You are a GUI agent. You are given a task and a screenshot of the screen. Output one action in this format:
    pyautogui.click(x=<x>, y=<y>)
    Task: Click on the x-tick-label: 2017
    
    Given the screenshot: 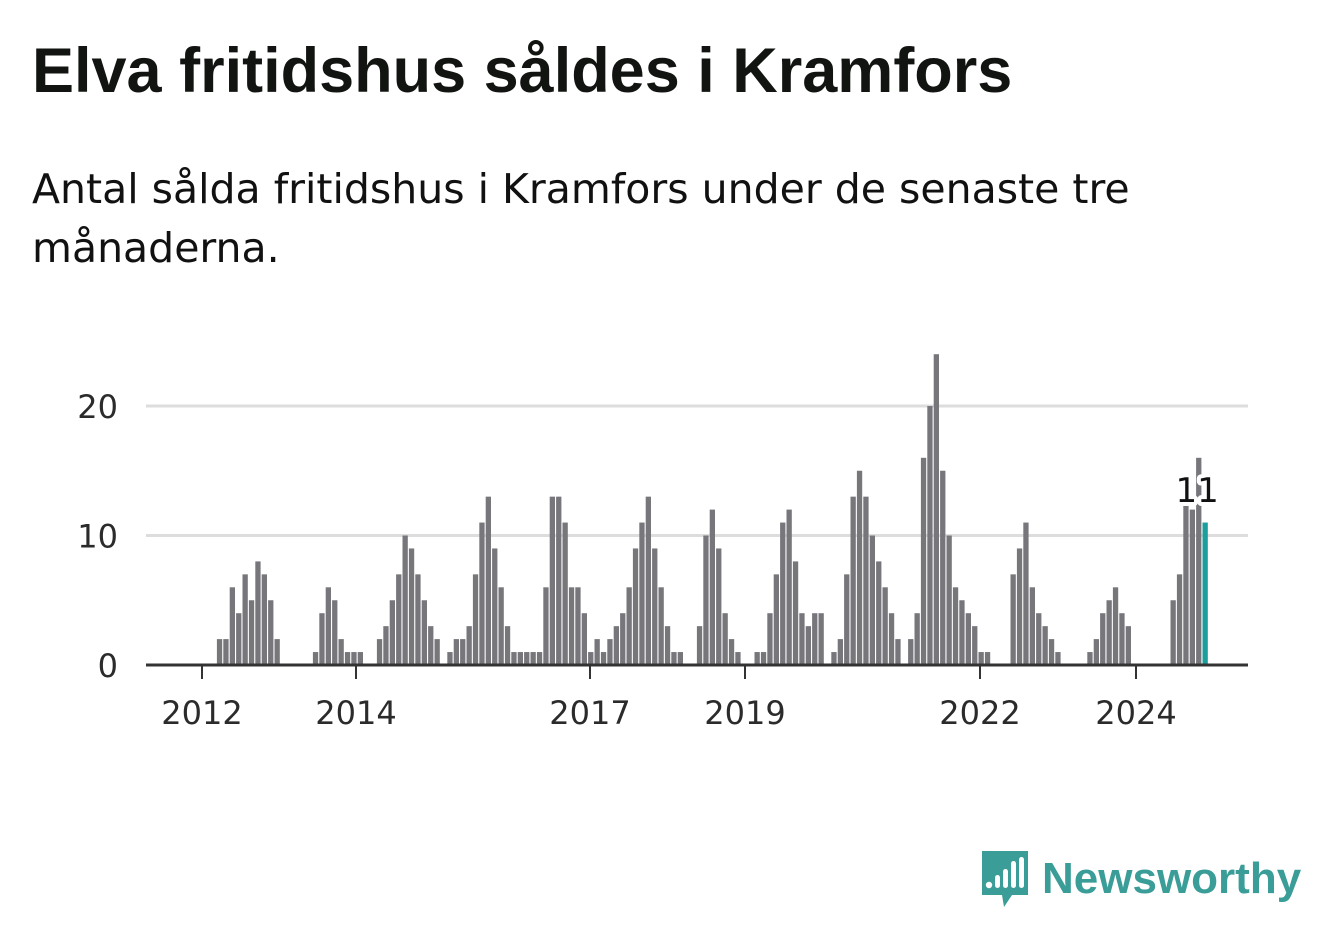 What is the action you would take?
    pyautogui.click(x=589, y=713)
    